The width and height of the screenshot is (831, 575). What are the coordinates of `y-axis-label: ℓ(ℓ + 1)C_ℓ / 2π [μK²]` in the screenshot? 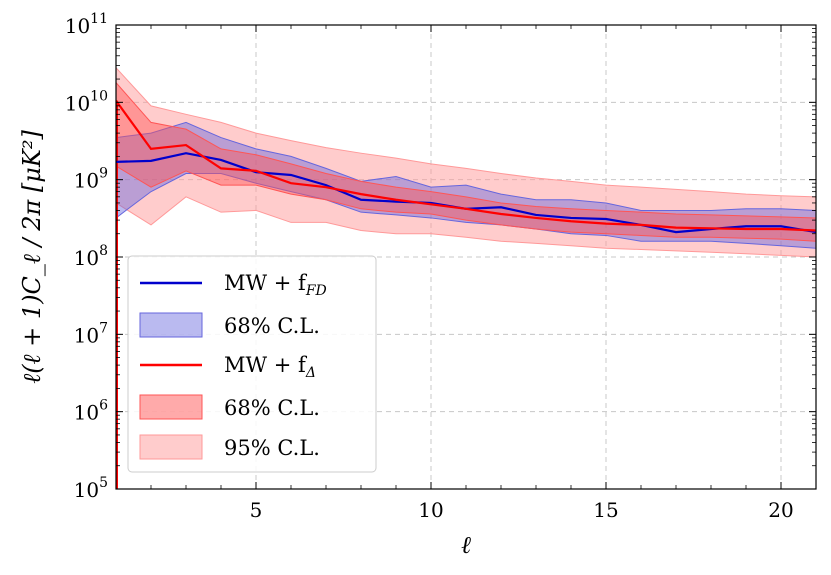 It's located at (32, 257).